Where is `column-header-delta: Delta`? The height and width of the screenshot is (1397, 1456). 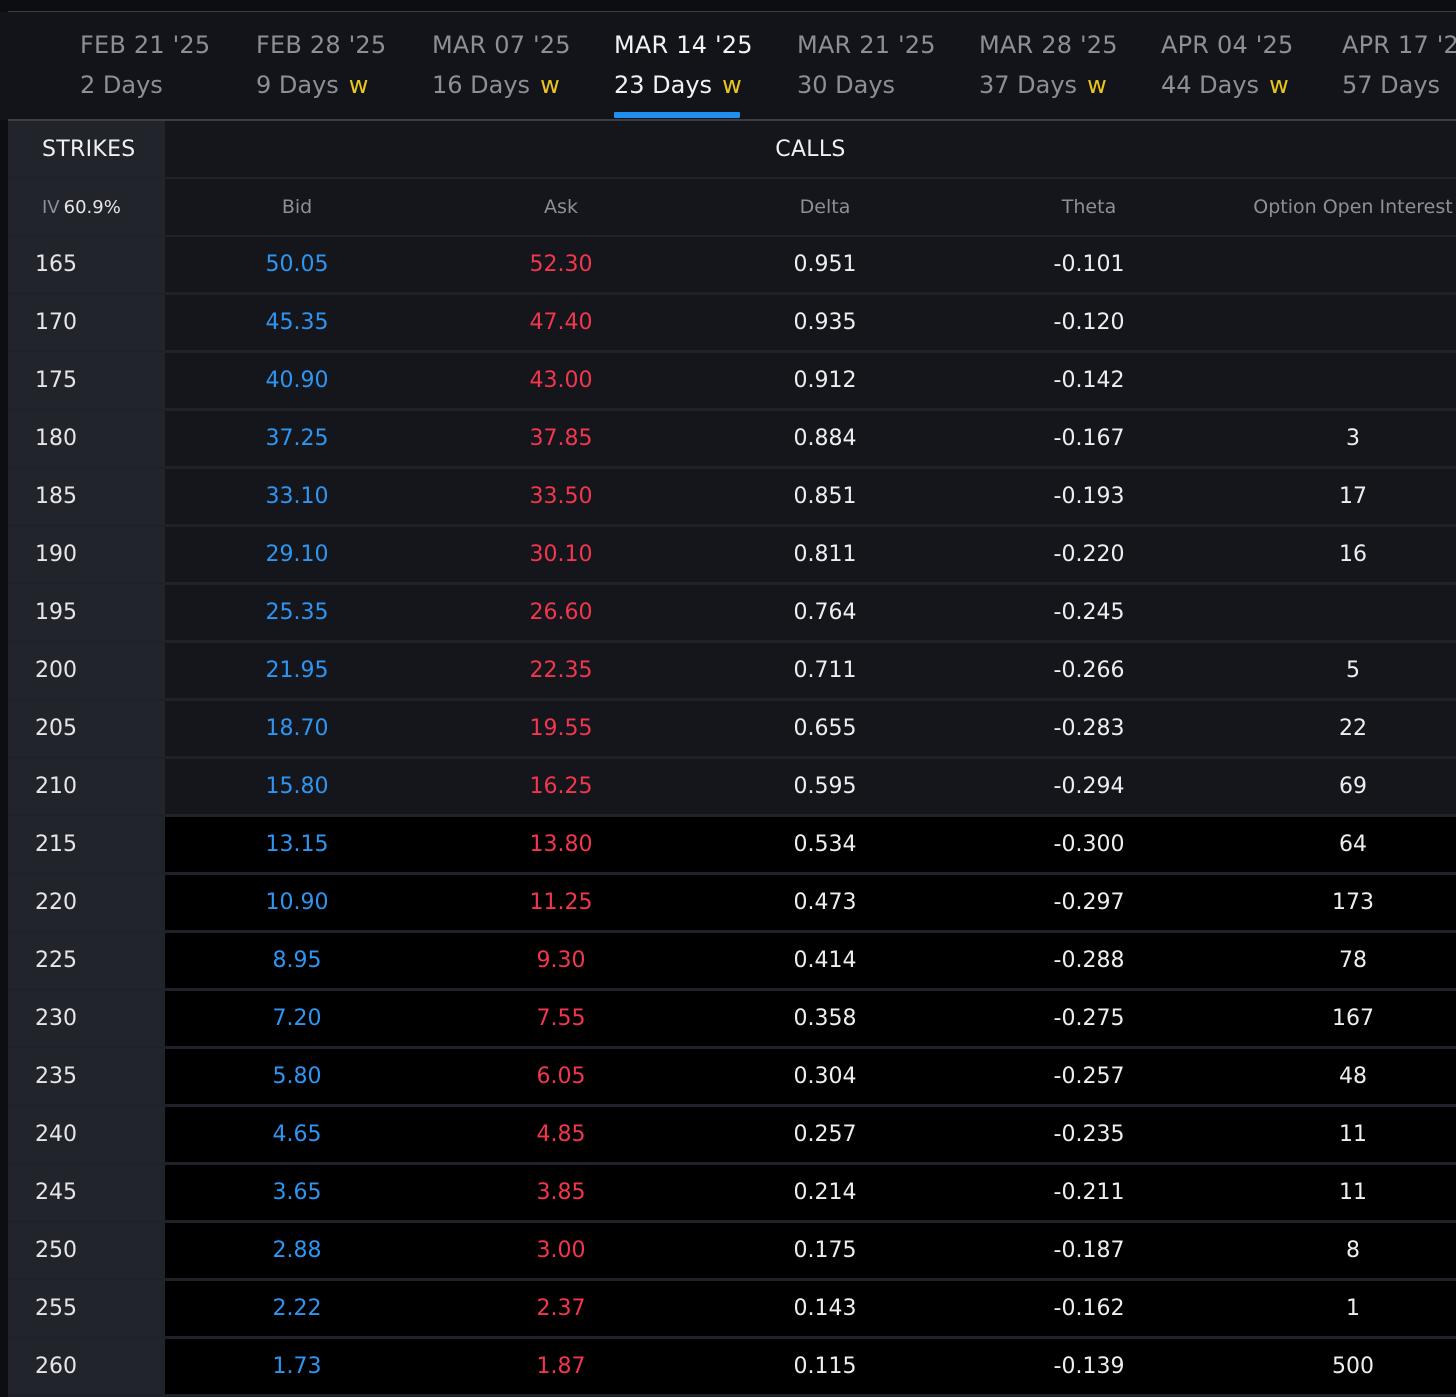
column-header-delta: Delta is located at coordinates (825, 207).